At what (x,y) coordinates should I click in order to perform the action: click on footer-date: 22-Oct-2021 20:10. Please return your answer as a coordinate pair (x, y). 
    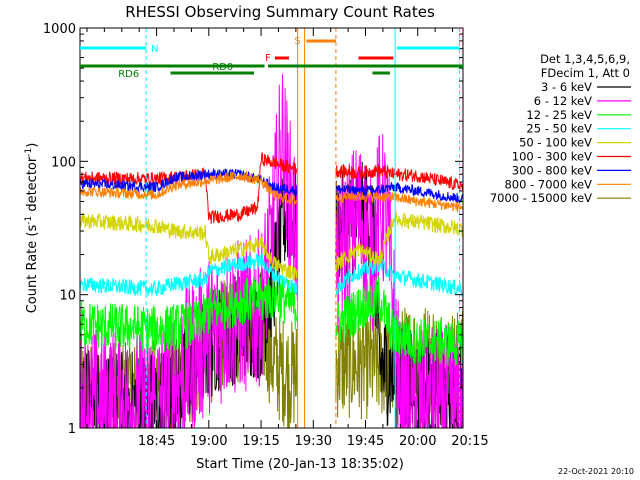
    Looking at the image, I should click on (596, 471).